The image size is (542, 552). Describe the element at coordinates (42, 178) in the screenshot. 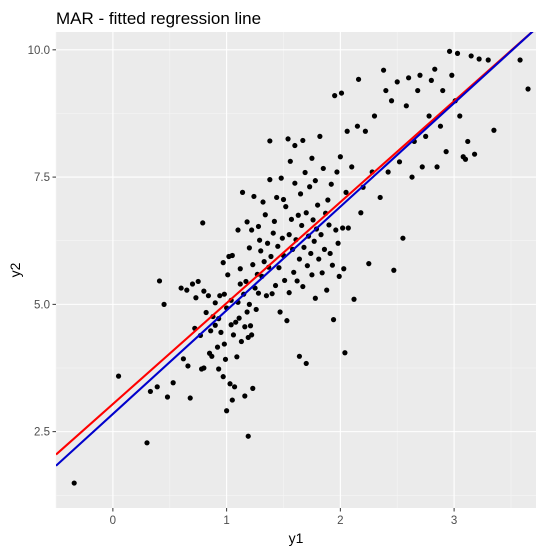

I see `y-tick-label: 7.5` at that location.